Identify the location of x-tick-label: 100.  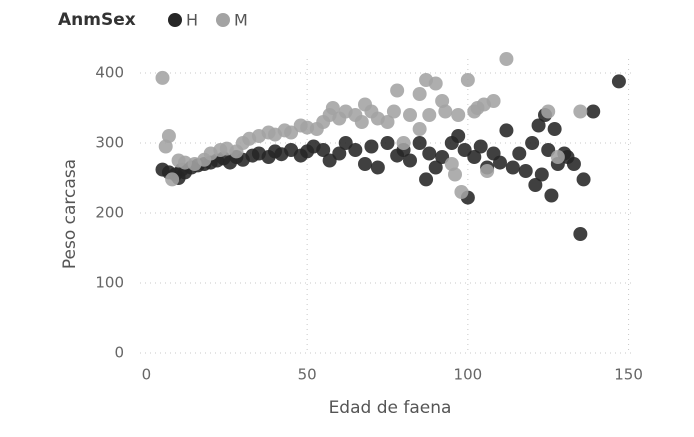
(468, 375).